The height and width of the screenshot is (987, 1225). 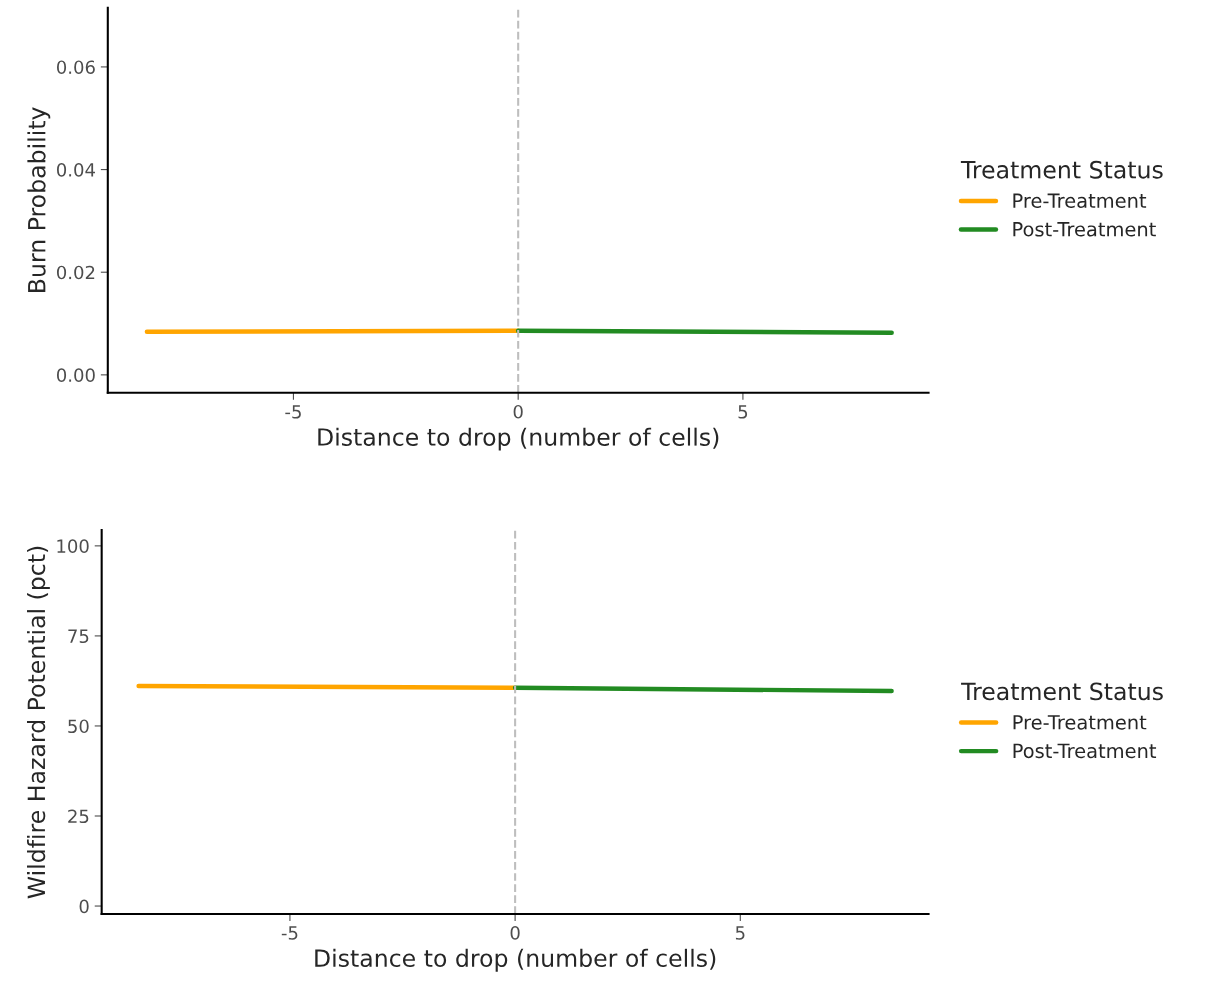 I want to click on y-tick-label: 0.02, so click(x=75, y=272).